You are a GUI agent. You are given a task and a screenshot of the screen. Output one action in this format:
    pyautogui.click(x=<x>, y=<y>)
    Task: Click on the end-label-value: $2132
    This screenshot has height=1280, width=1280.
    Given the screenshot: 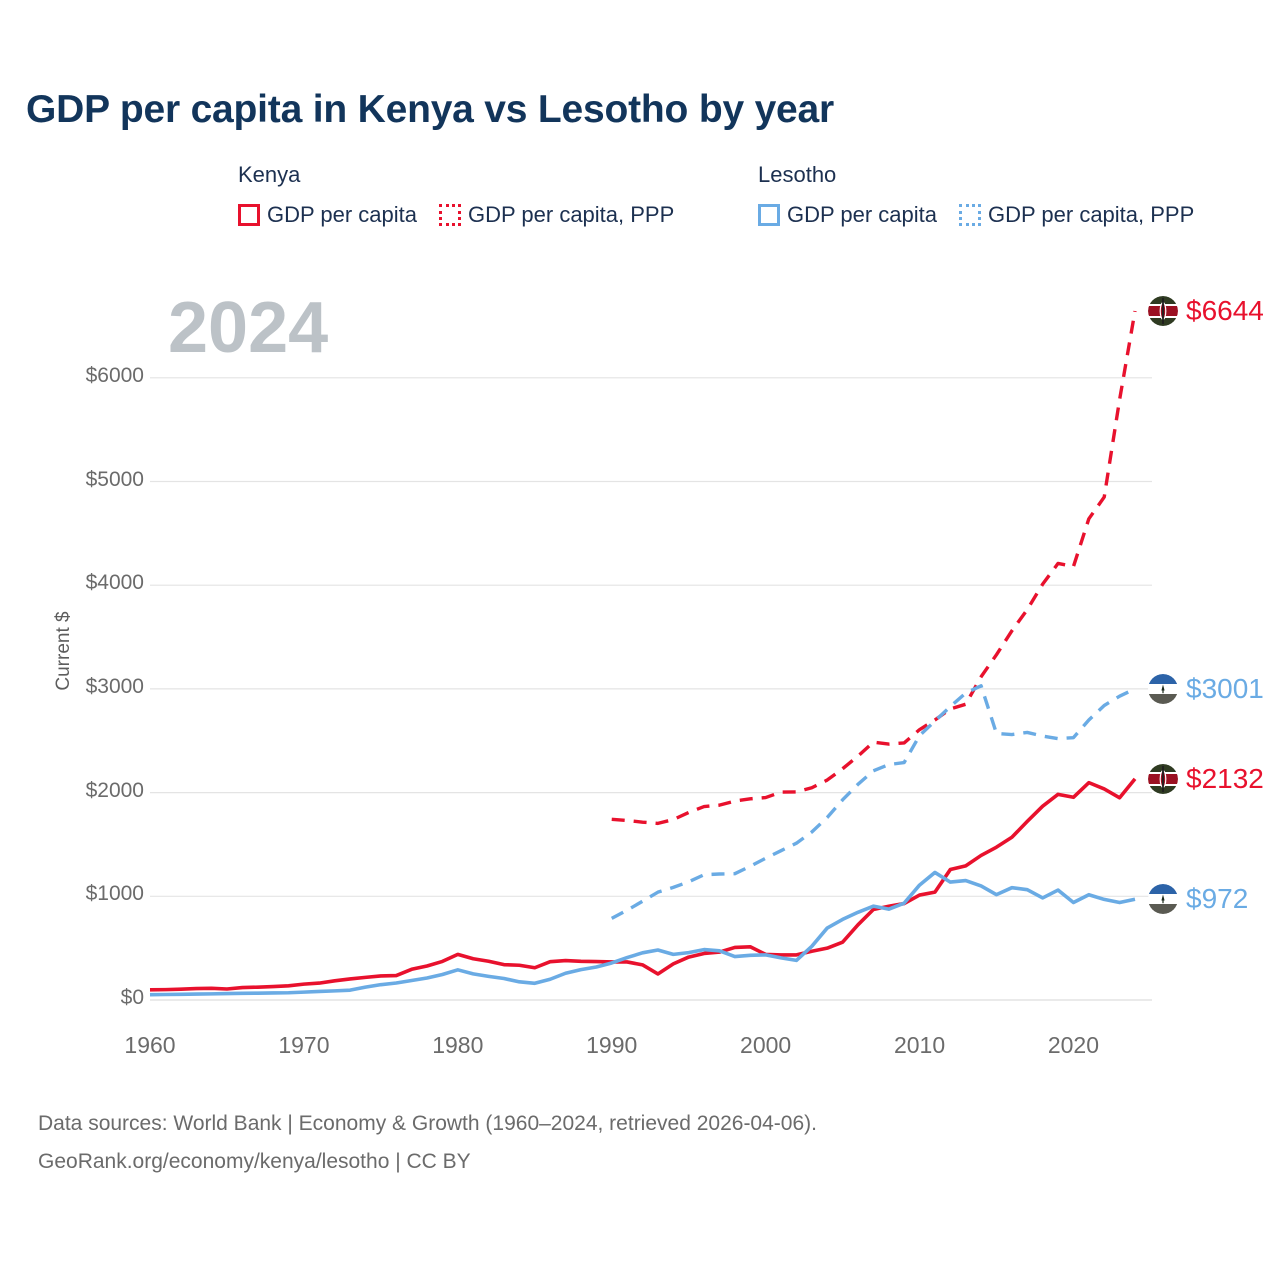 What is the action you would take?
    pyautogui.click(x=1225, y=778)
    